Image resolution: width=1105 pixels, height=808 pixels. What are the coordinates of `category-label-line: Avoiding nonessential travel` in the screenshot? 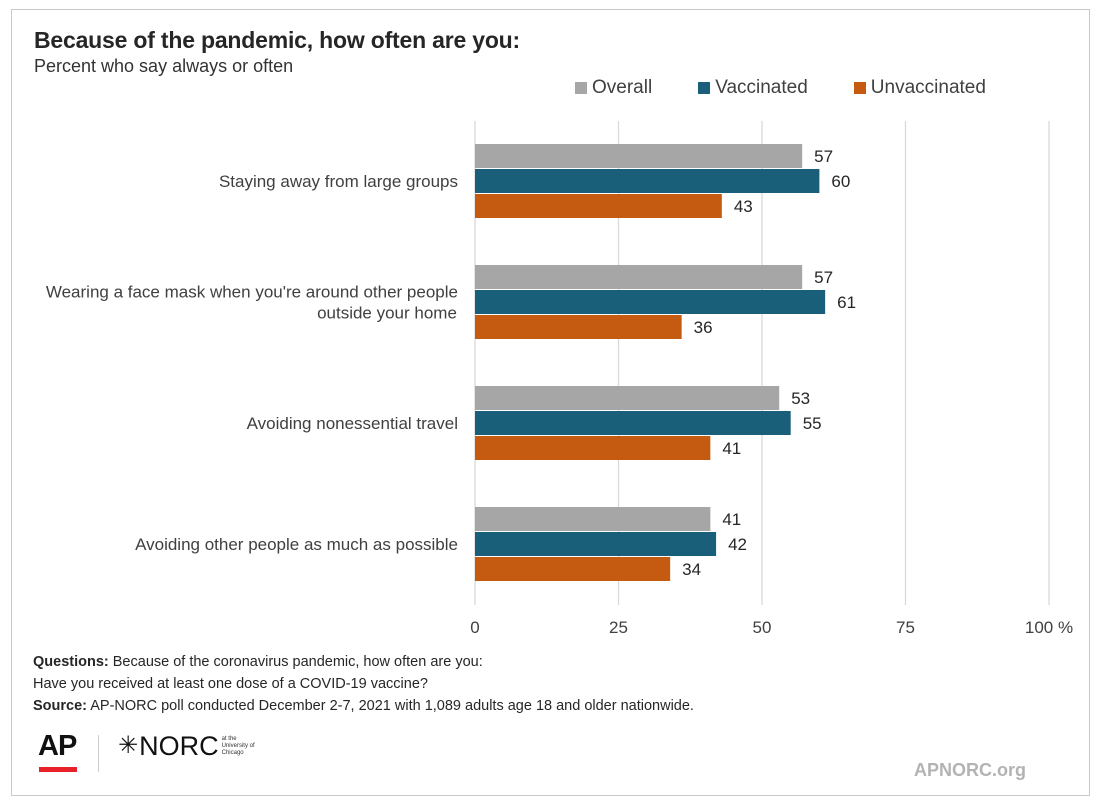 It's located at (352, 423).